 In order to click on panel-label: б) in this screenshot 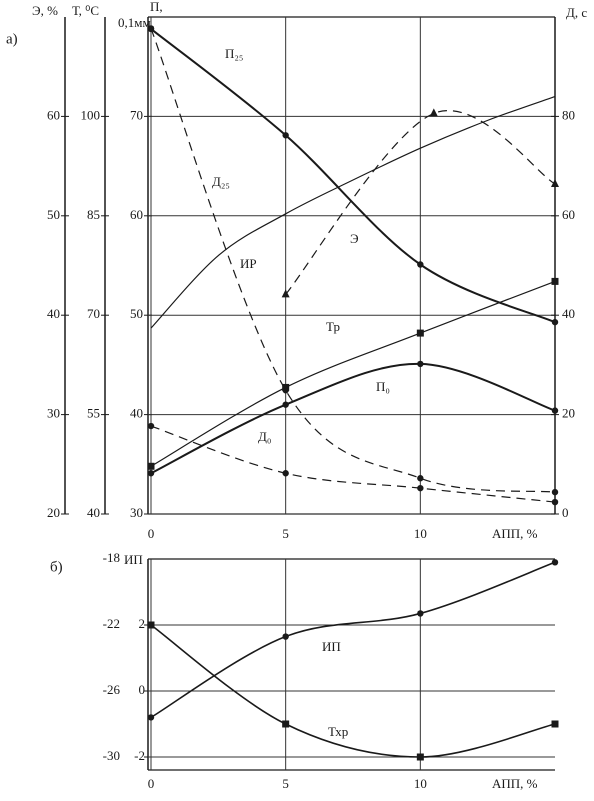, I will do `click(56, 567)`.